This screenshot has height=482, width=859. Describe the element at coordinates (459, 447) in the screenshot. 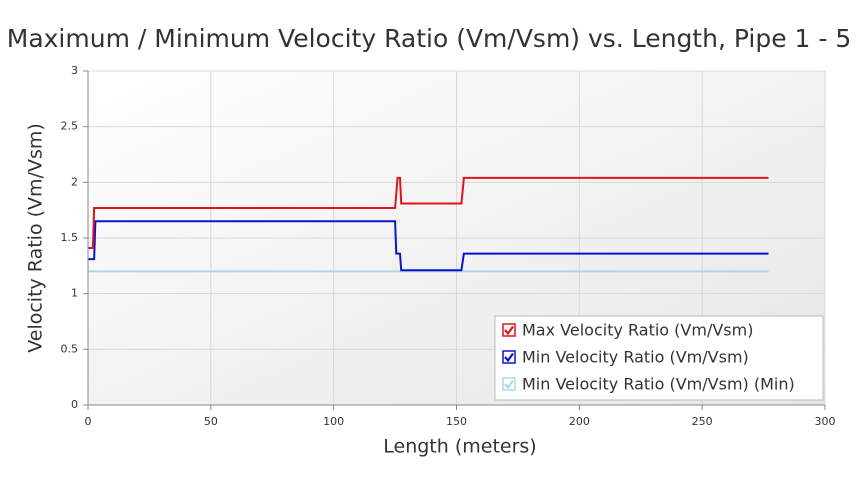

I see `x-axis-label: Length (meters)` at that location.